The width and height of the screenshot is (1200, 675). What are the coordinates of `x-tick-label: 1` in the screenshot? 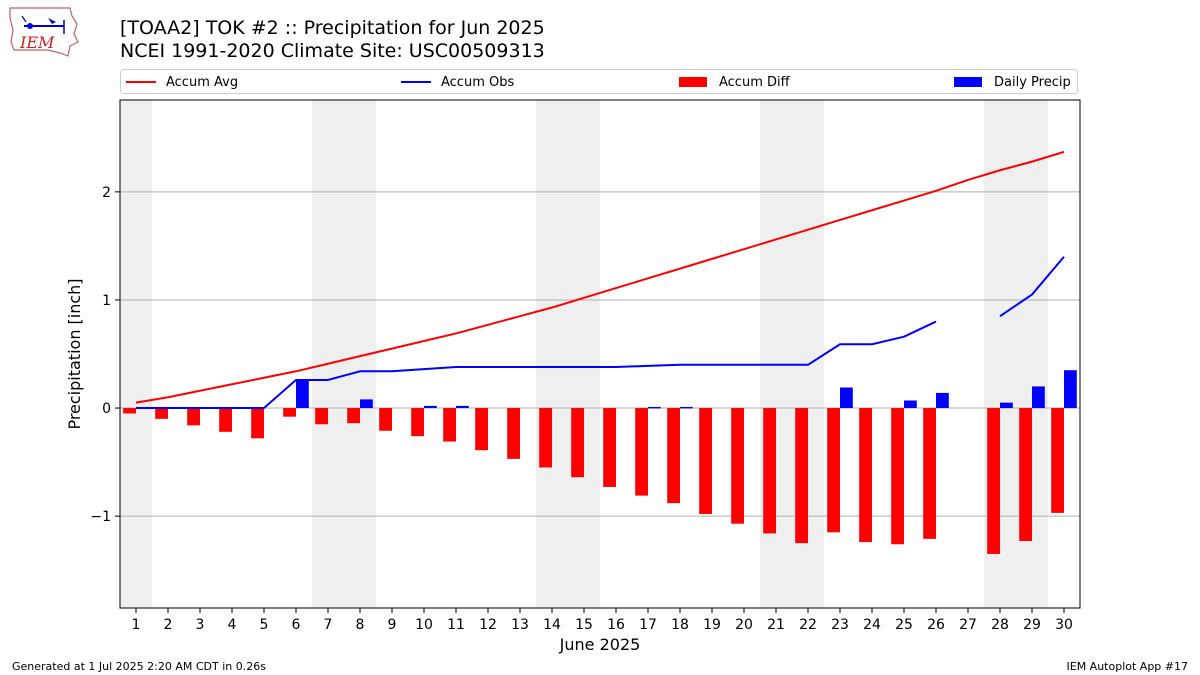 It's located at (136, 625).